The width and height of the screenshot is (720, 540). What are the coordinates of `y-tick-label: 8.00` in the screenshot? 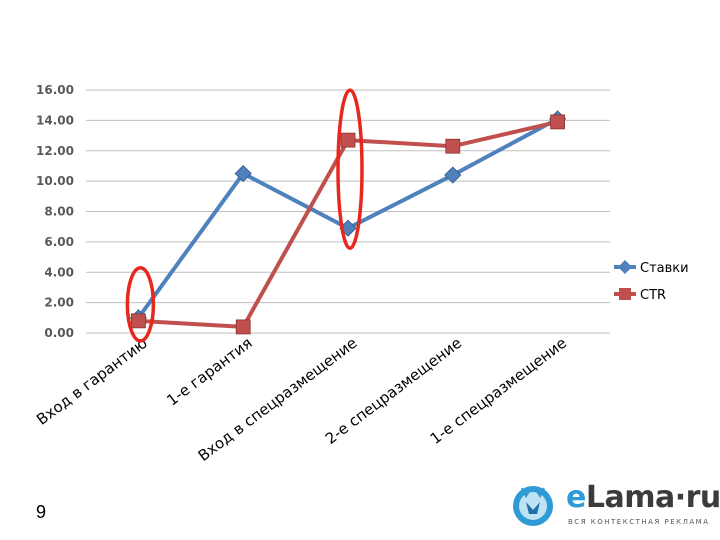 It's located at (59, 212).